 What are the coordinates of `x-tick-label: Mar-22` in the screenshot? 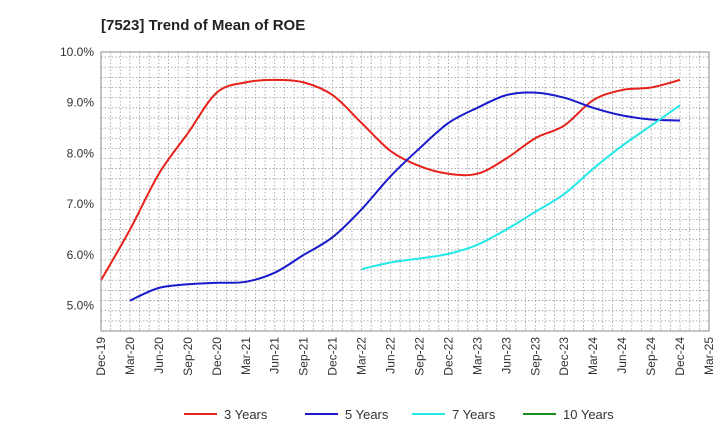 It's located at (362, 356).